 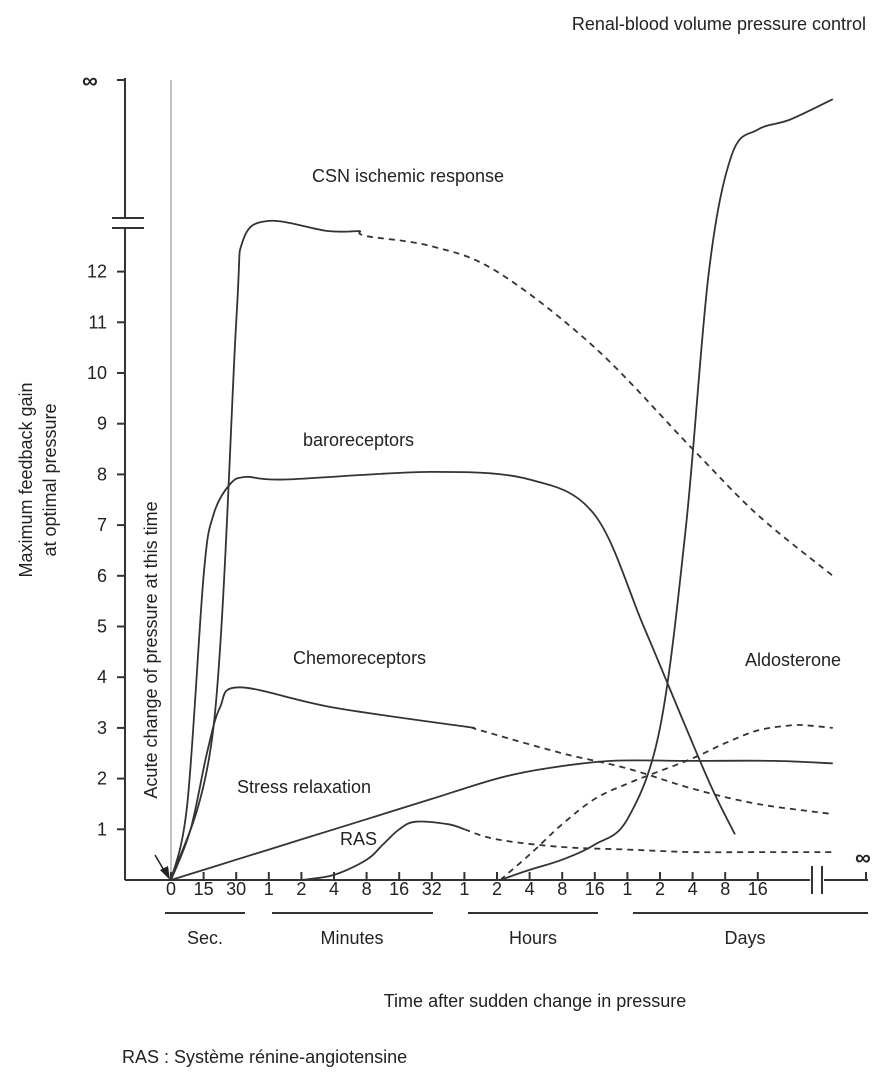 I want to click on y-tick-label: 1, so click(x=102, y=829).